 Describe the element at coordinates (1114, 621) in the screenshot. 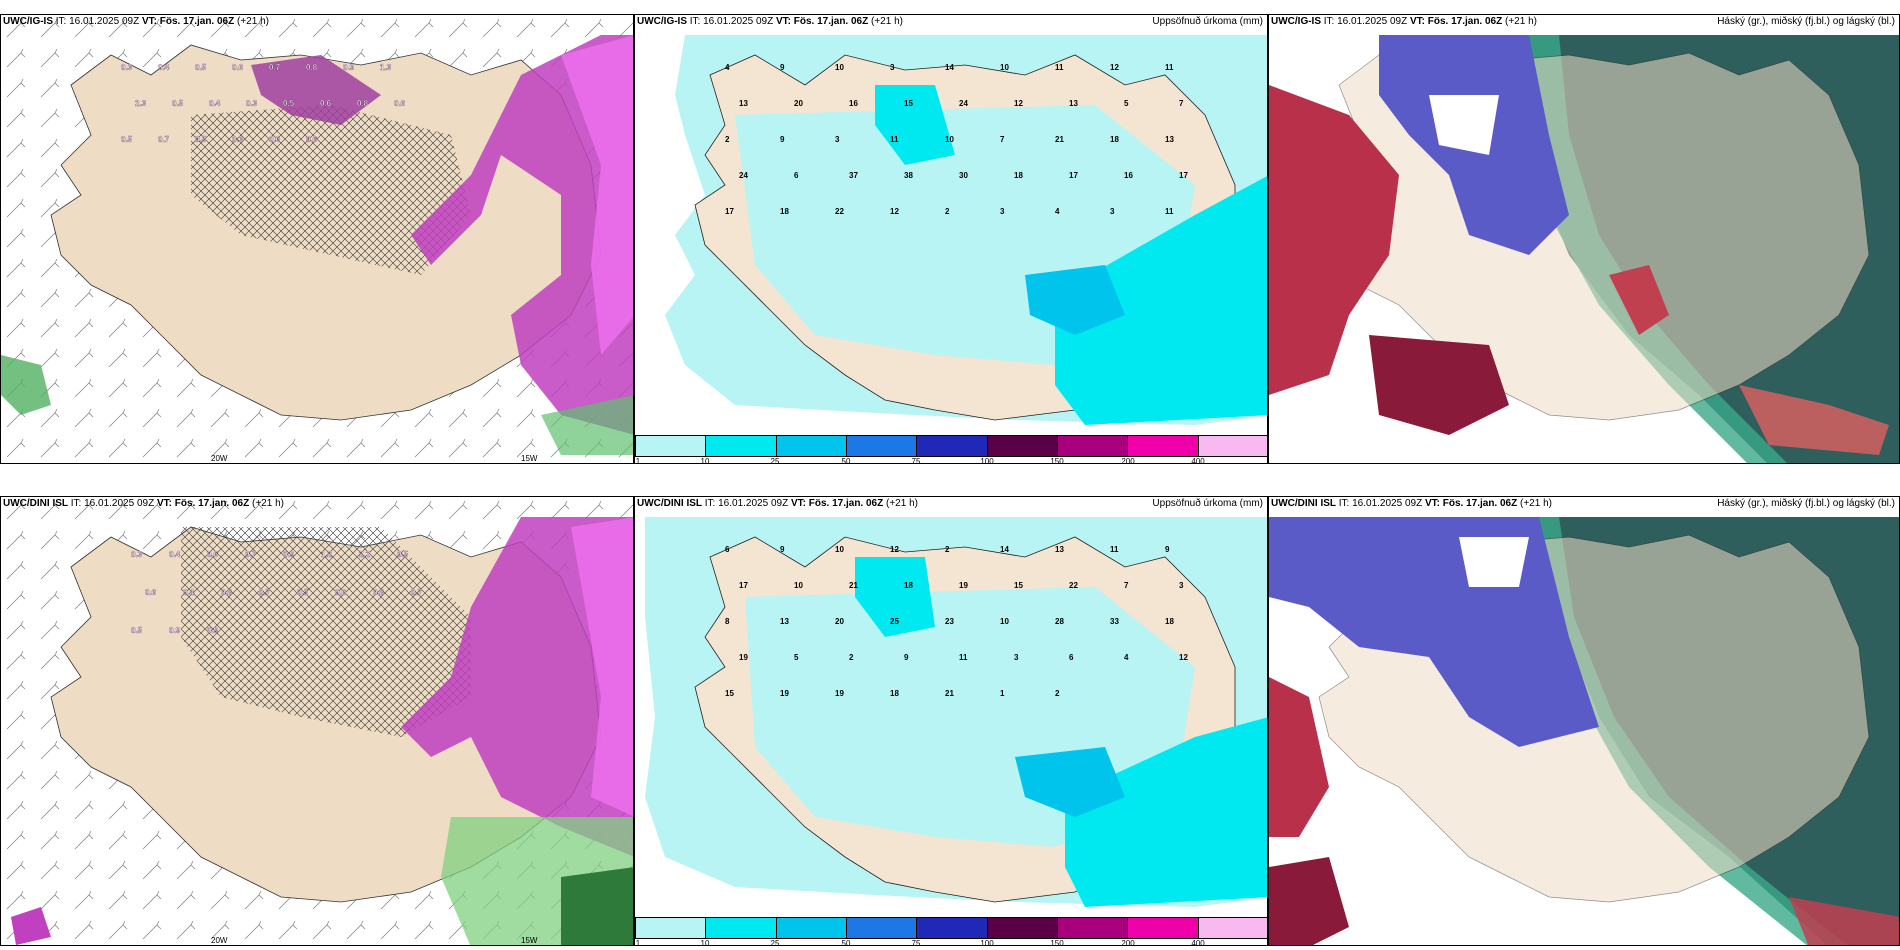

I see `precip-value-label: 33` at that location.